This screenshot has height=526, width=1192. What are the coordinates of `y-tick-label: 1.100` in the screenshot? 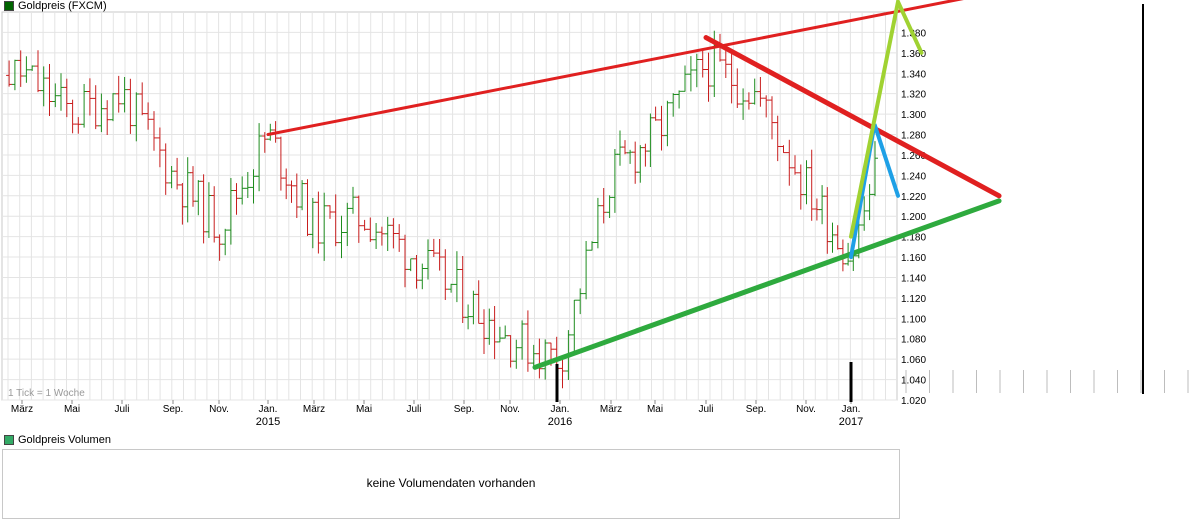 It's located at (913, 319).